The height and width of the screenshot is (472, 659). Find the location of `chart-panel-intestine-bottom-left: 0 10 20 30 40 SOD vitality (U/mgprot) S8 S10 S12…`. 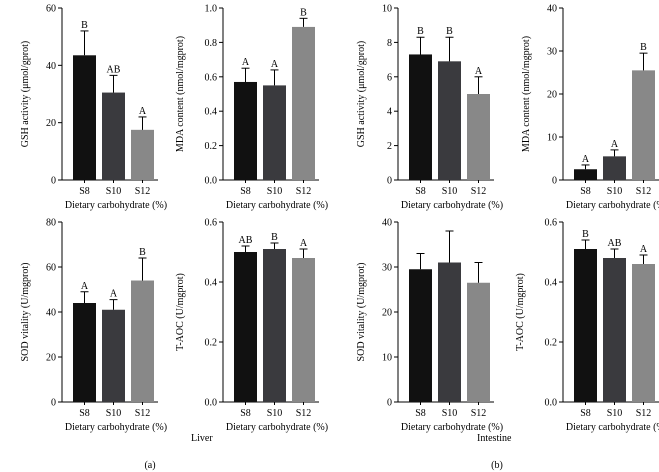

chart-panel-intestine-bottom-left: 0 10 20 30 40 SOD vitality (U/mgprot) S8 S10 S12… is located at coordinates (429, 326).